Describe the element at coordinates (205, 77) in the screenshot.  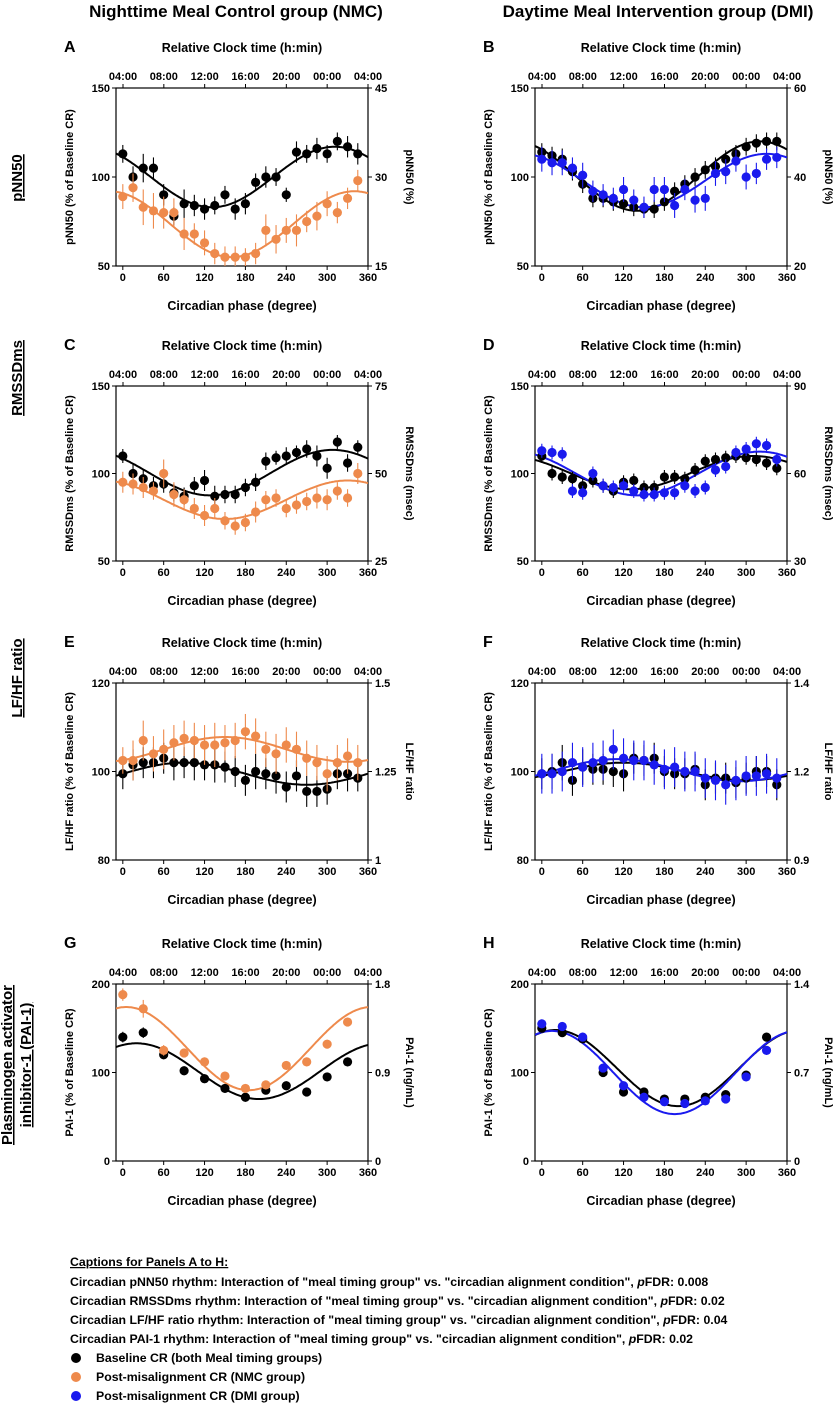
I see `top-tick-label: 12:00` at that location.